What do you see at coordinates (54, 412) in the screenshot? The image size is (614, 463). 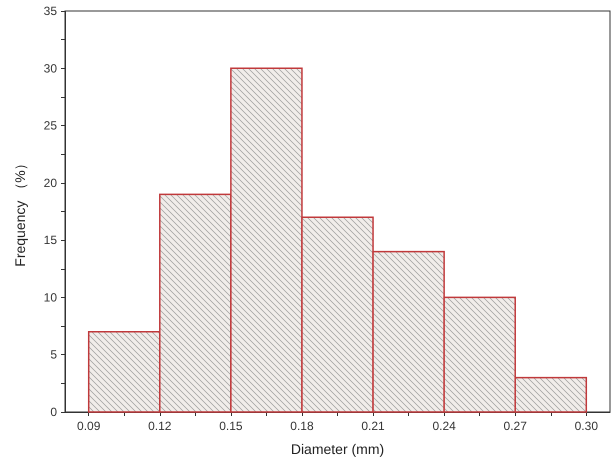 I see `y-tick-label: 0` at bounding box center [54, 412].